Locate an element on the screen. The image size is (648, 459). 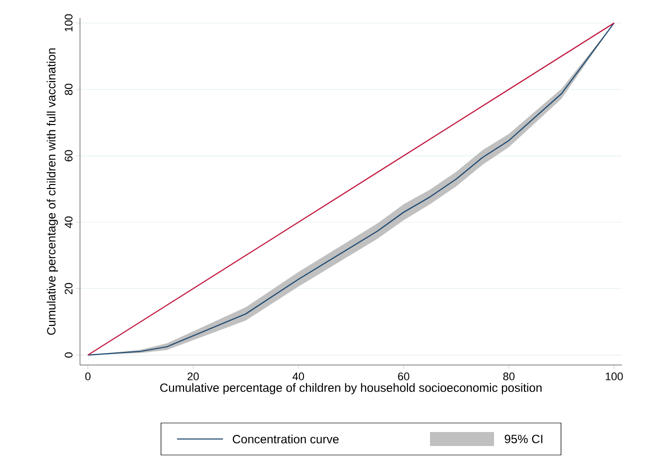
x-tick-label: 0 is located at coordinates (87, 376).